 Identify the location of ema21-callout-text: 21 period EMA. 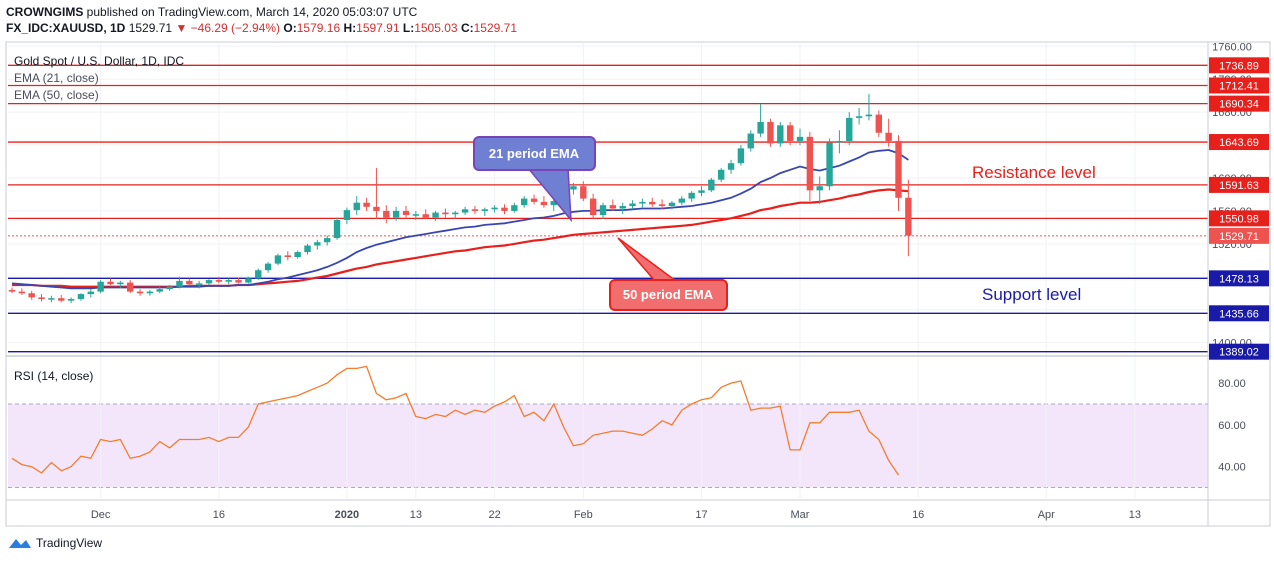
(534, 153).